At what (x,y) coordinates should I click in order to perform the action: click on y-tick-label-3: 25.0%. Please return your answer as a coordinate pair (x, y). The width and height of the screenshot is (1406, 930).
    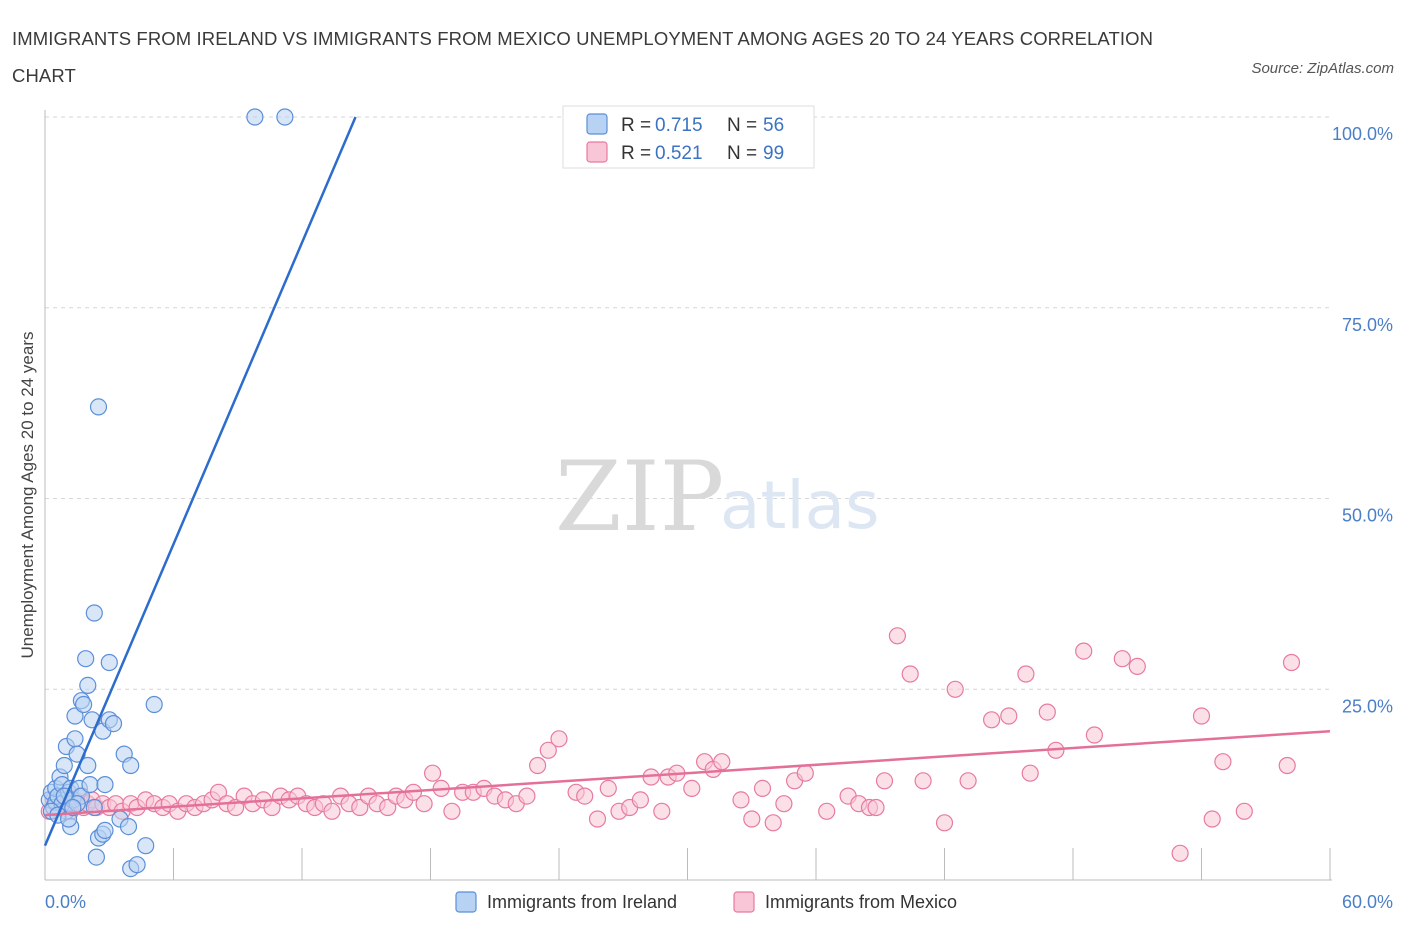
    Looking at the image, I should click on (1367, 706).